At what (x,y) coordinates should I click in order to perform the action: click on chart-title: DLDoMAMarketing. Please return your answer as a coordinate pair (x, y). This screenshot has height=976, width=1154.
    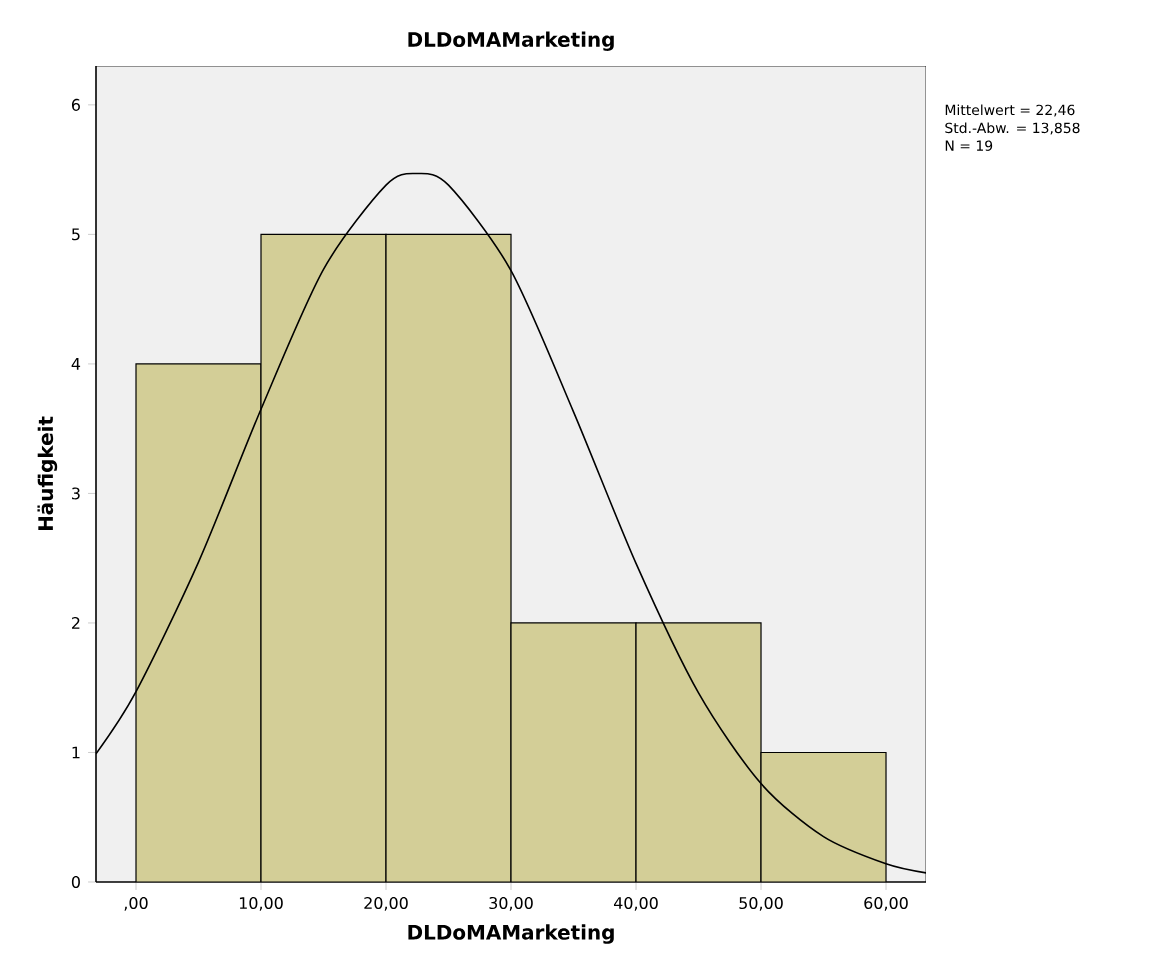
    Looking at the image, I should click on (511, 41).